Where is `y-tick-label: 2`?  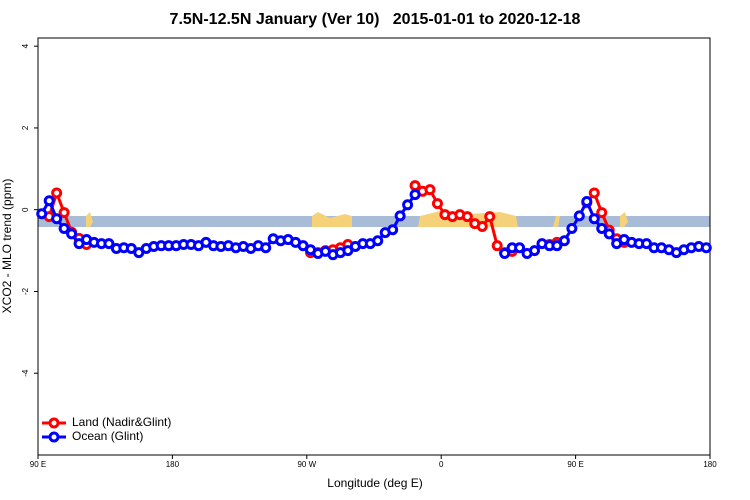
y-tick-label: 2 is located at coordinates (25, 127).